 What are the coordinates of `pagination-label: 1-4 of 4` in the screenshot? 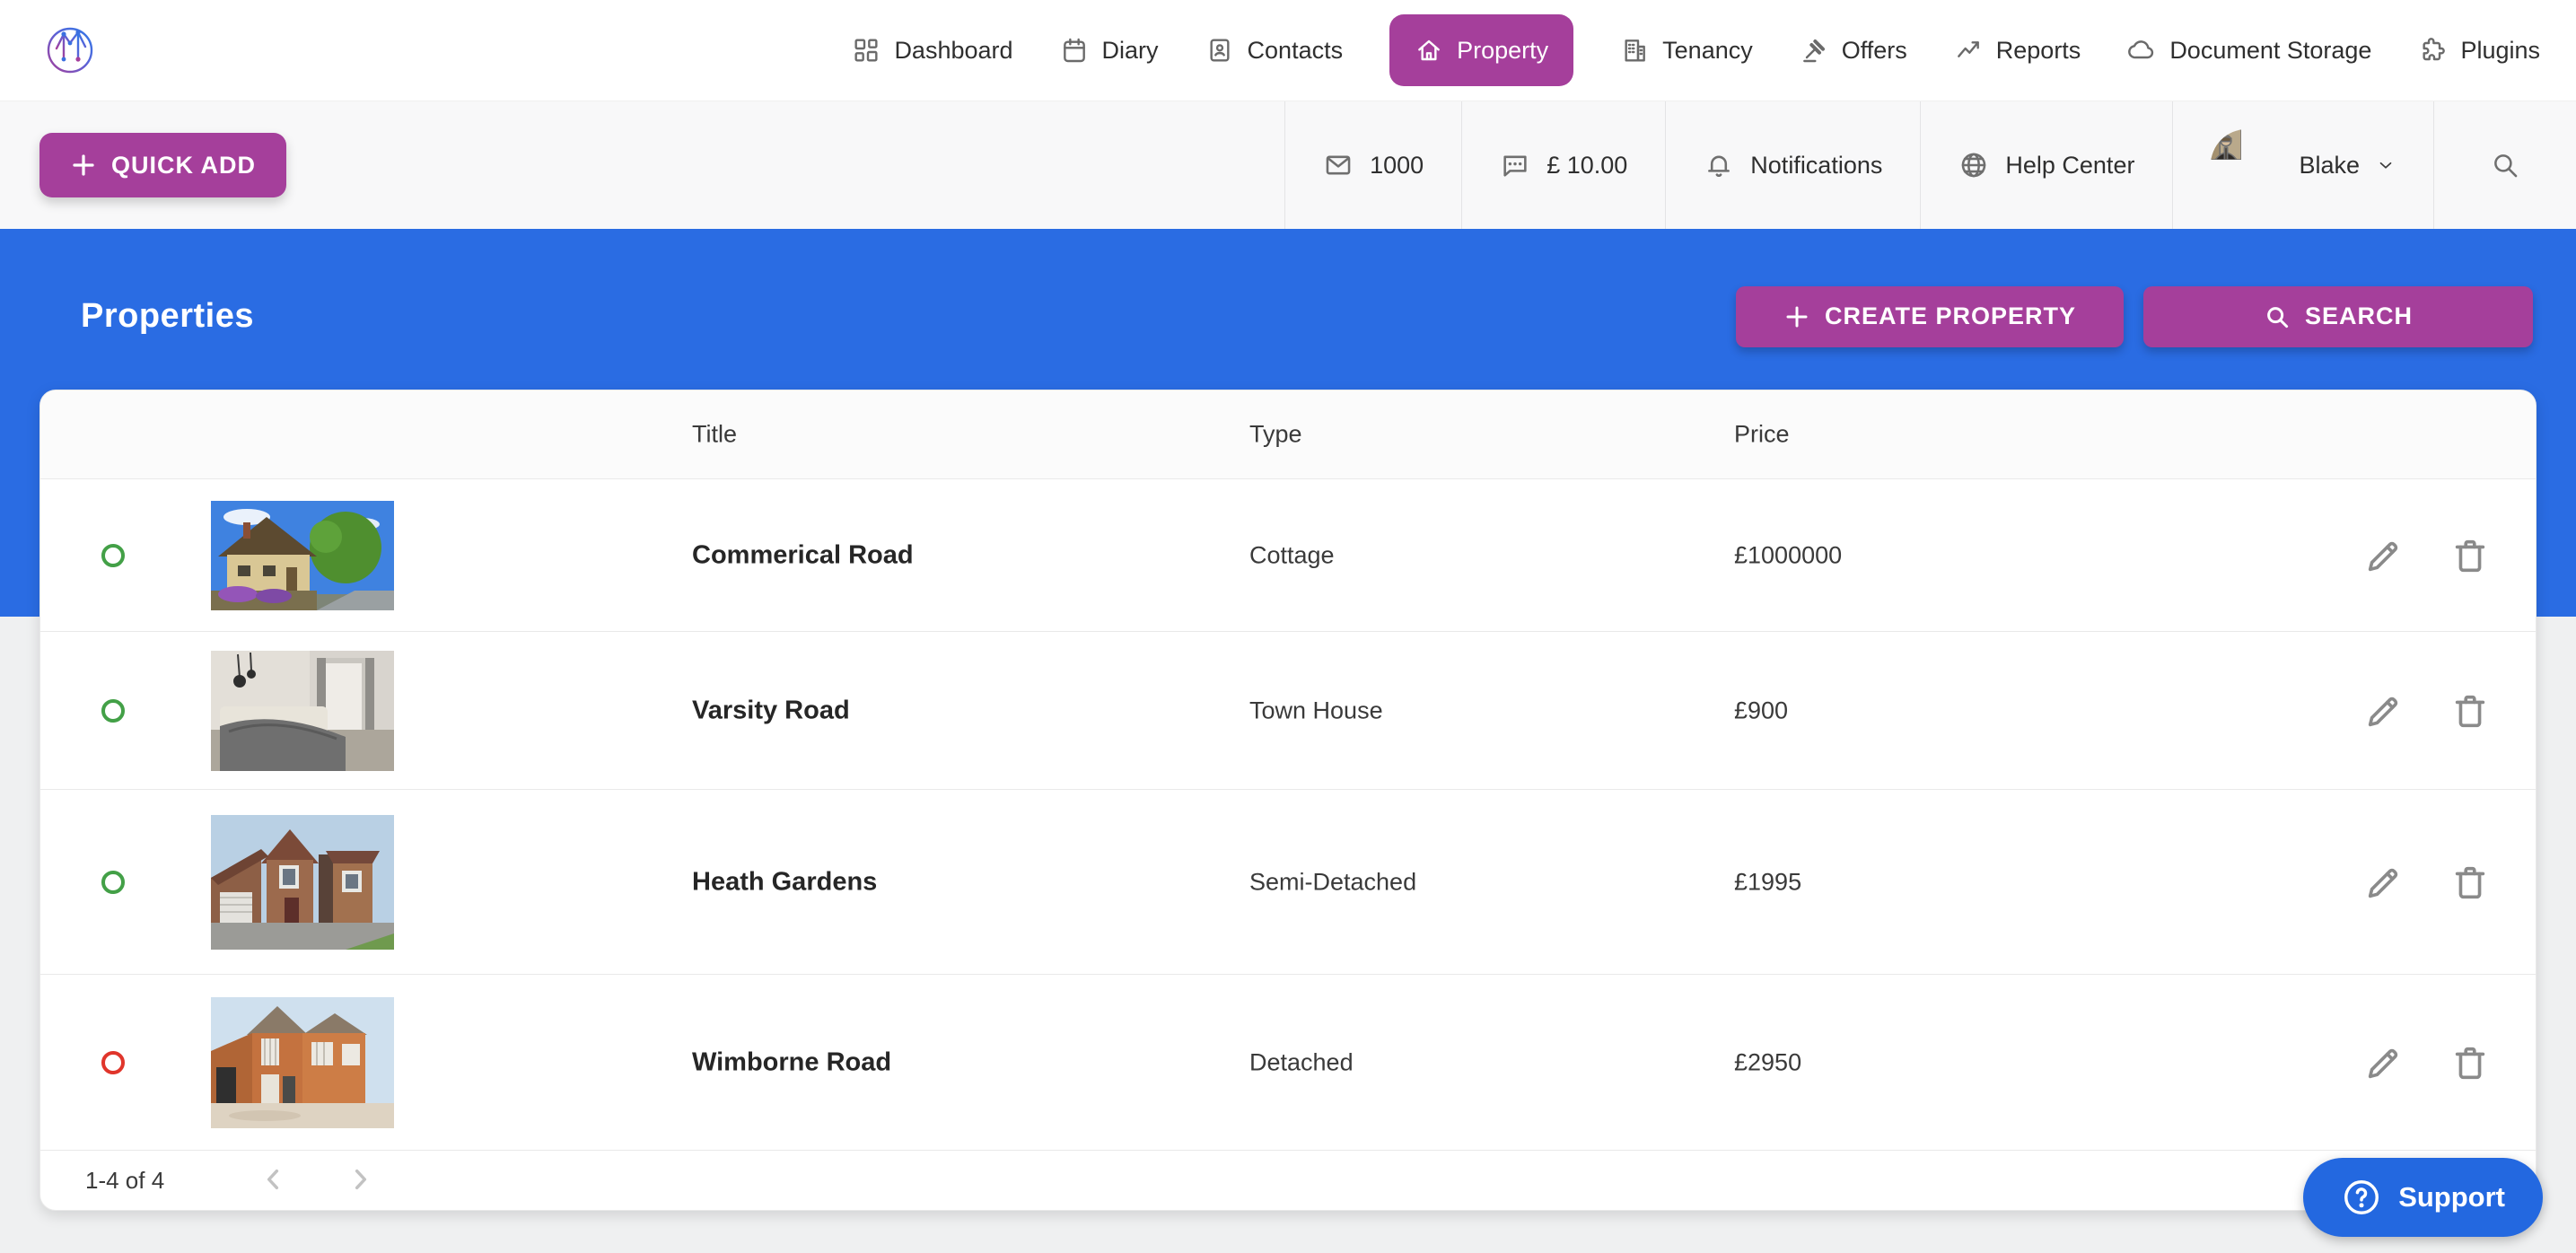 It's located at (125, 1180).